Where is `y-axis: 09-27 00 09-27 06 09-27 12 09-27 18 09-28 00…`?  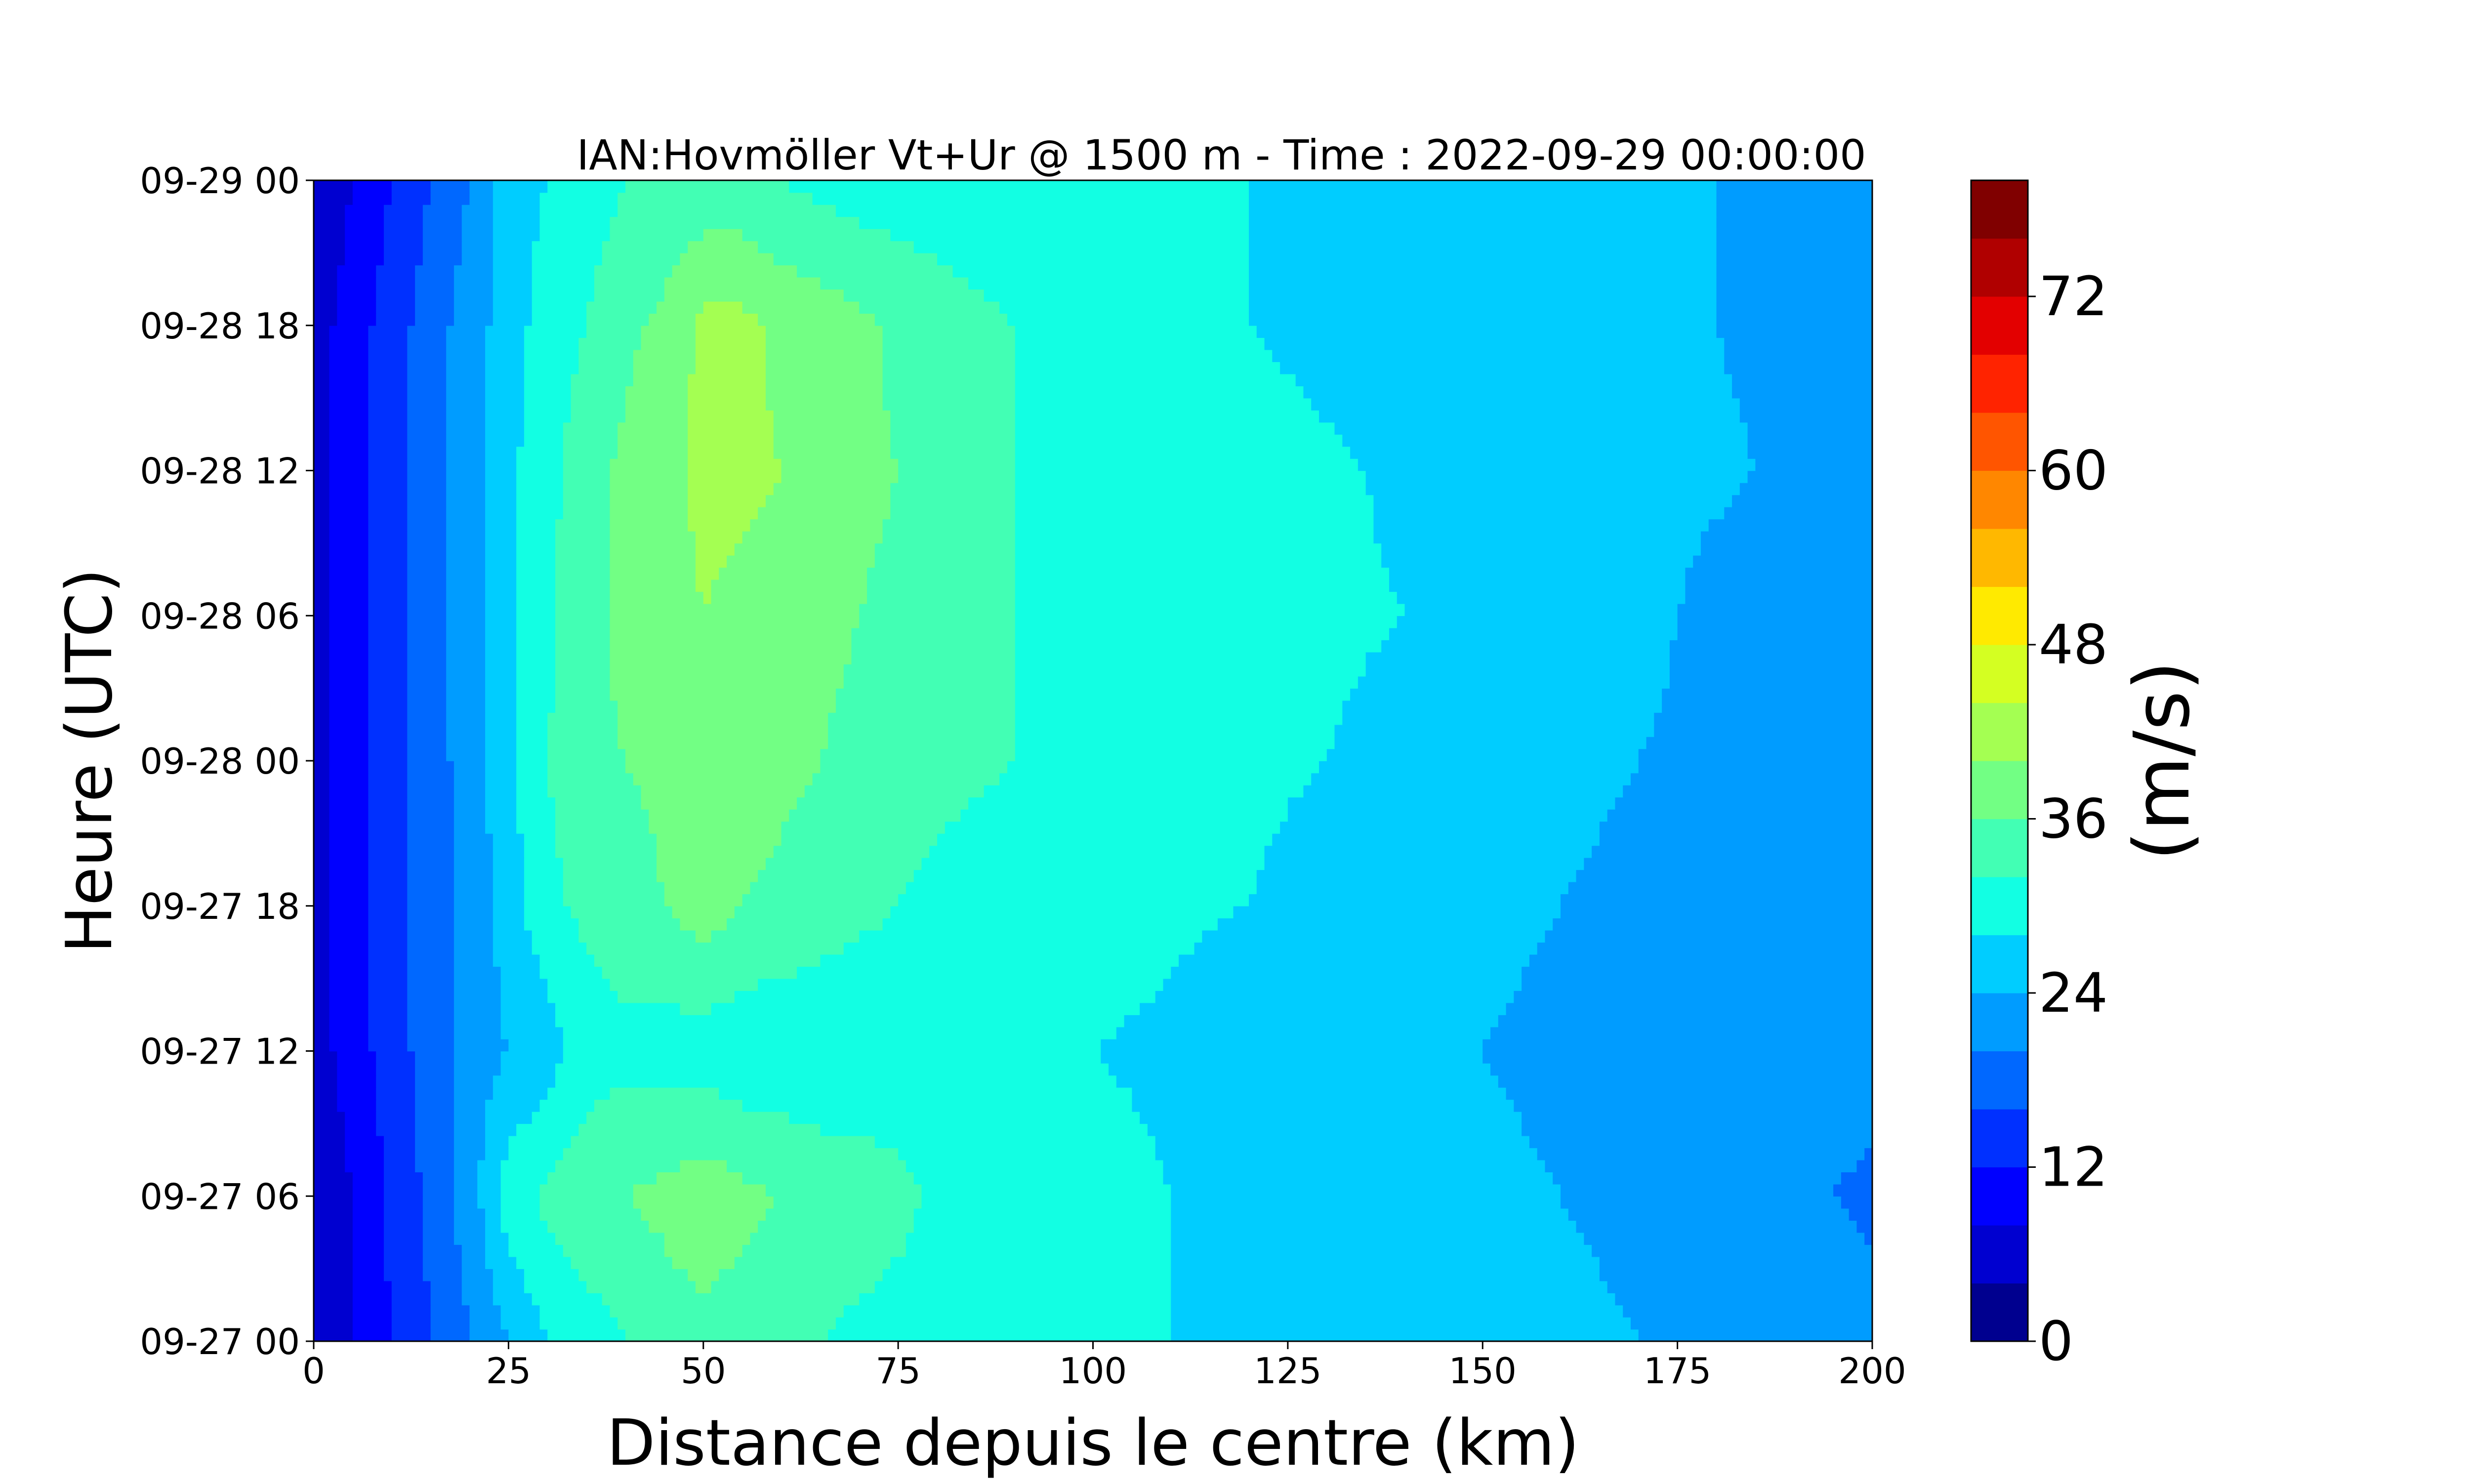
y-axis: 09-27 00 09-27 06 09-27 12 09-27 18 09-28 00… is located at coordinates (227, 761).